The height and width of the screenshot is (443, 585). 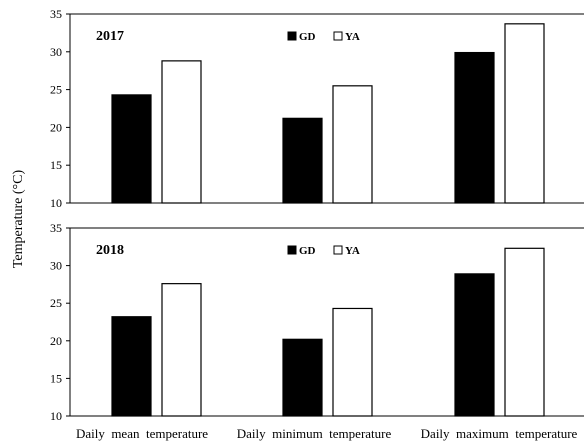 I want to click on y-axis-label: Temperature (°C), so click(x=18, y=219).